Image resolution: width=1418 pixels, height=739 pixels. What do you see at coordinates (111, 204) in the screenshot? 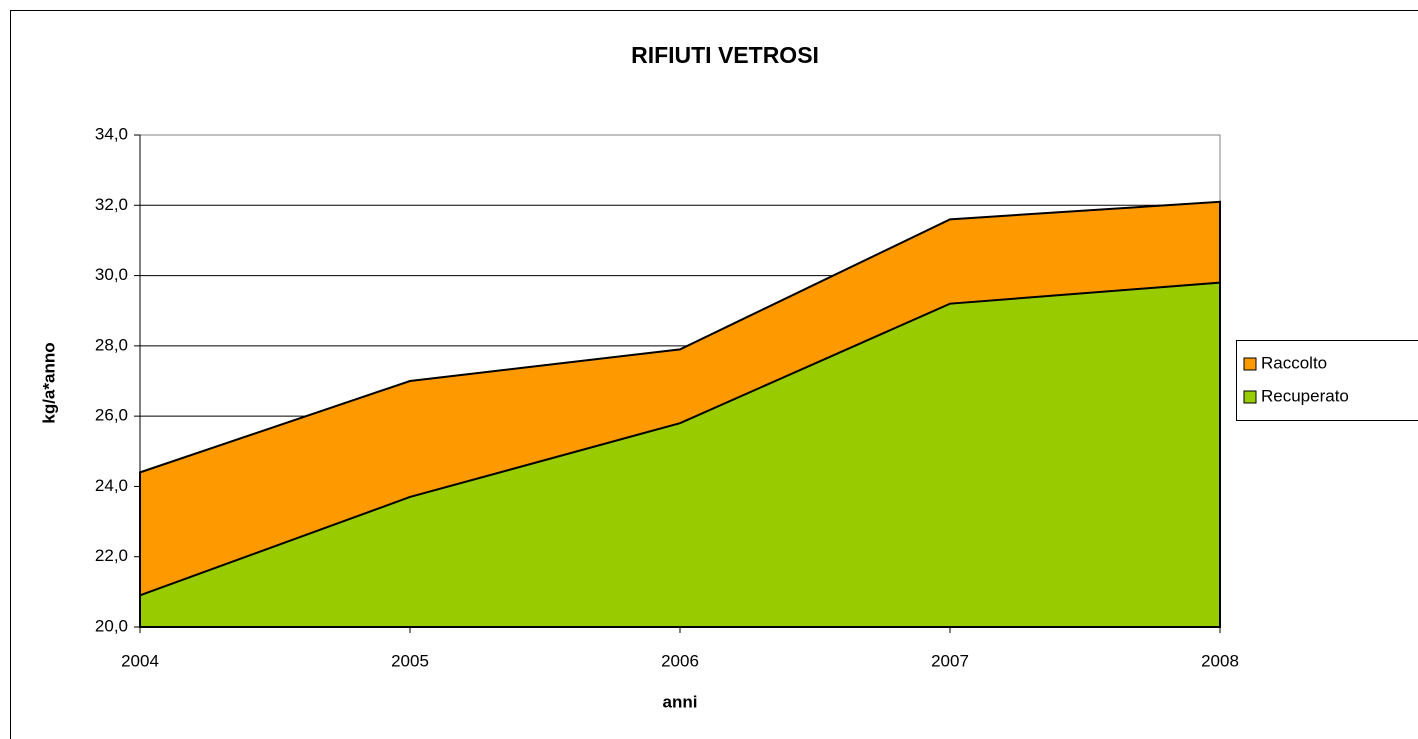
I see `y-tick-label: 32,0` at bounding box center [111, 204].